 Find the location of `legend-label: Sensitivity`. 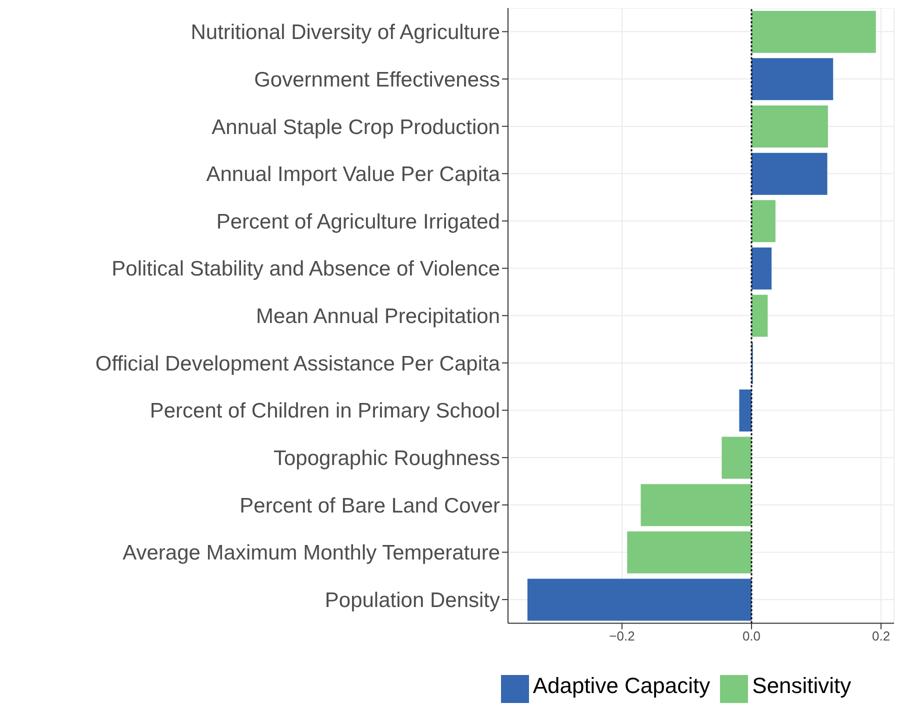

legend-label: Sensitivity is located at coordinates (802, 685).